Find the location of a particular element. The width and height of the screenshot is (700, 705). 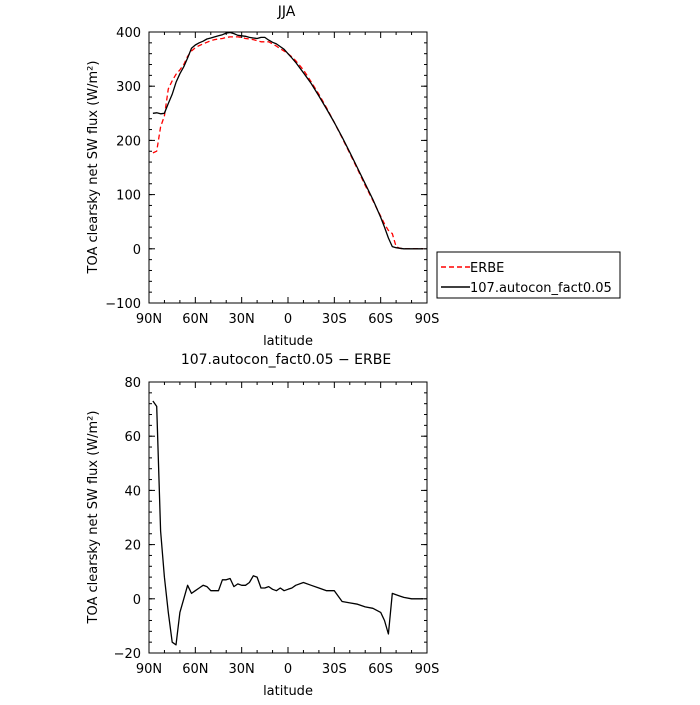

top-x-tick-label: 60N is located at coordinates (195, 319).